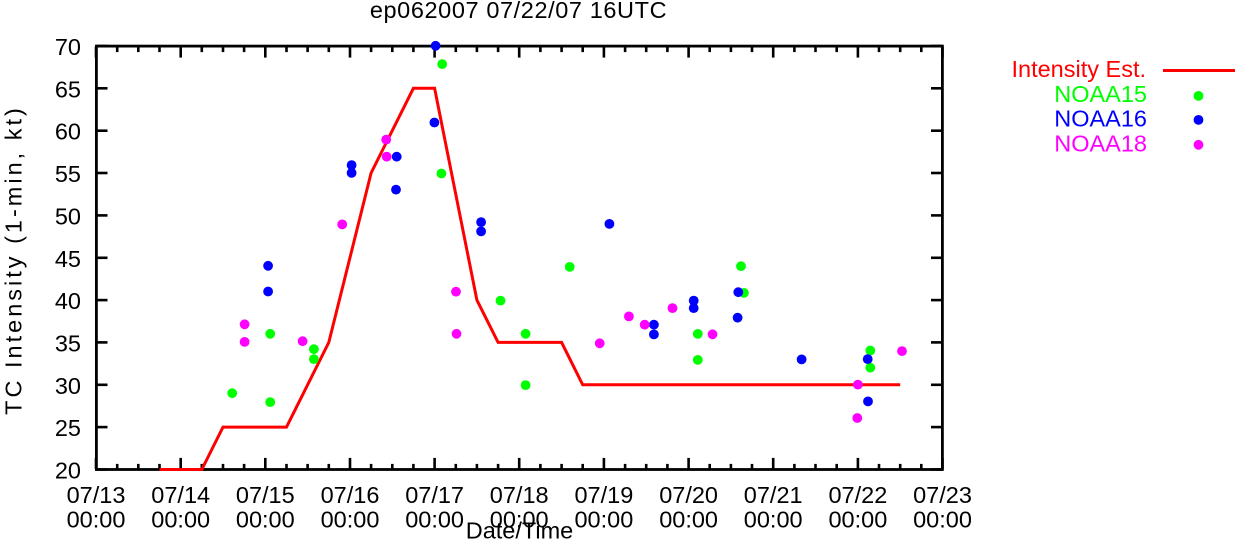 This screenshot has width=1235, height=540. I want to click on svg-text: 07/22, so click(857, 495).